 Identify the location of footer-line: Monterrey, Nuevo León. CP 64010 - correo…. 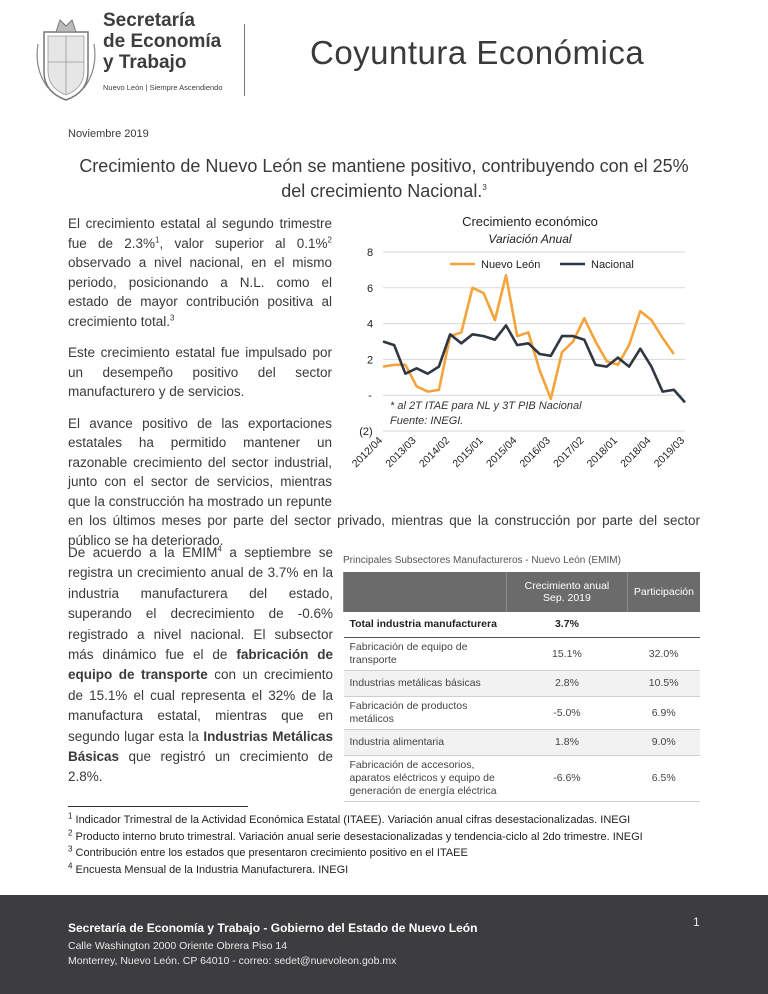
(232, 961).